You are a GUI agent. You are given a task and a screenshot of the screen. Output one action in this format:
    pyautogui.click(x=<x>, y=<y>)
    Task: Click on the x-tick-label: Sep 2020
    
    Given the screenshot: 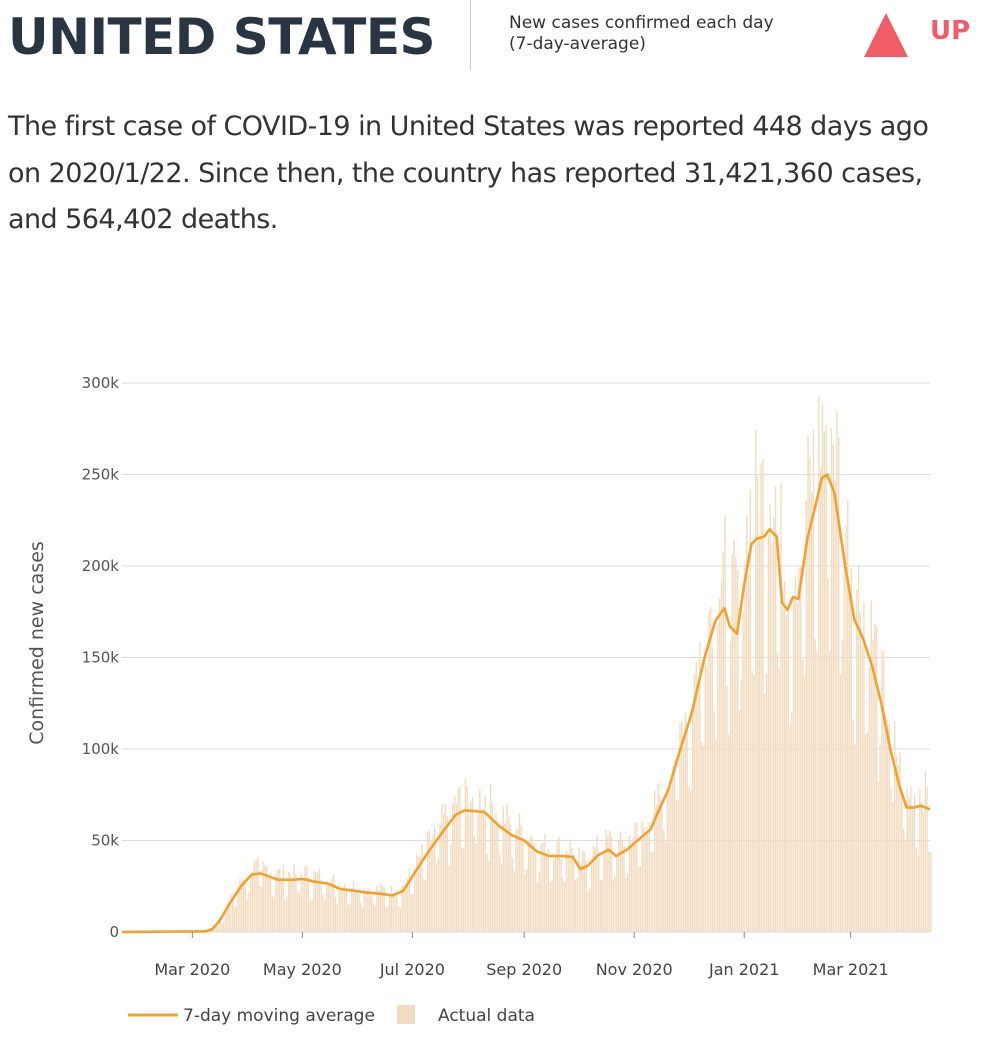 What is the action you would take?
    pyautogui.click(x=524, y=969)
    